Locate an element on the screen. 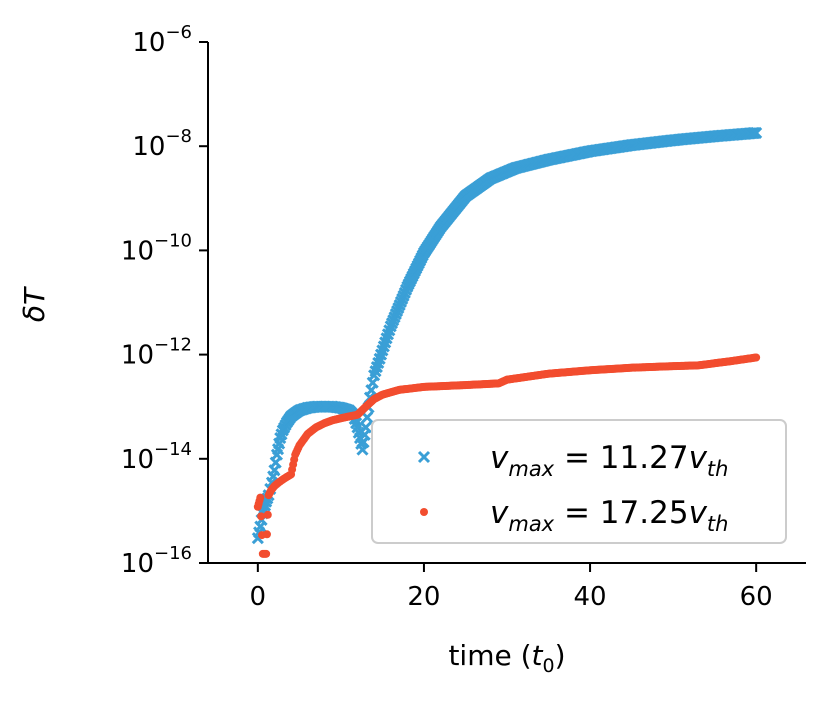 This screenshot has height=707, width=832. y-tick-label: 10⁻⁶ is located at coordinates (162, 40).